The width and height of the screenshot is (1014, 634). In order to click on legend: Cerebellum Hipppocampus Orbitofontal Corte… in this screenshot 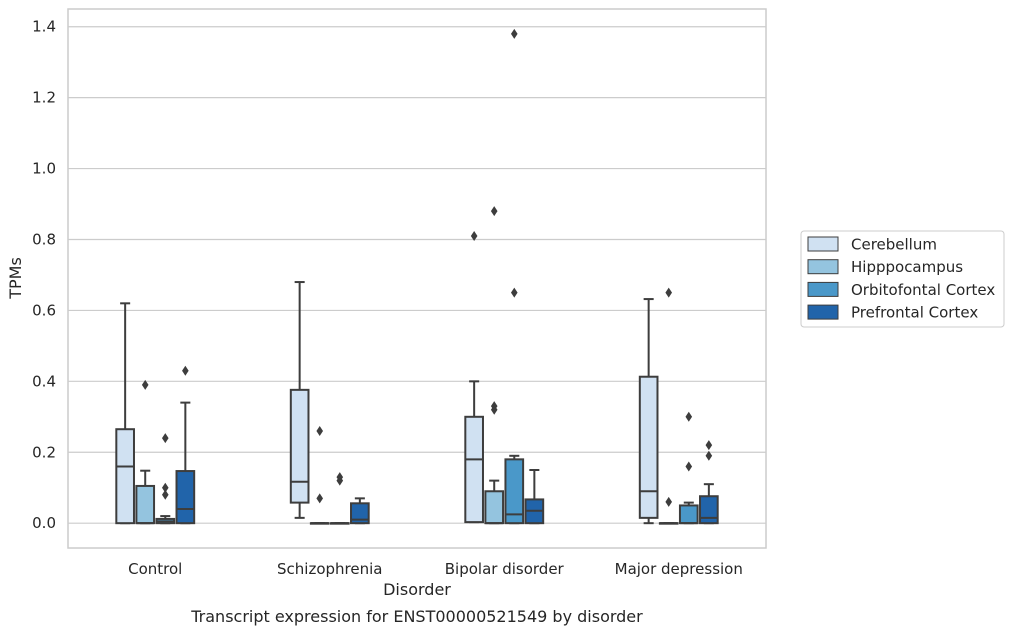, I will do `click(902, 279)`.